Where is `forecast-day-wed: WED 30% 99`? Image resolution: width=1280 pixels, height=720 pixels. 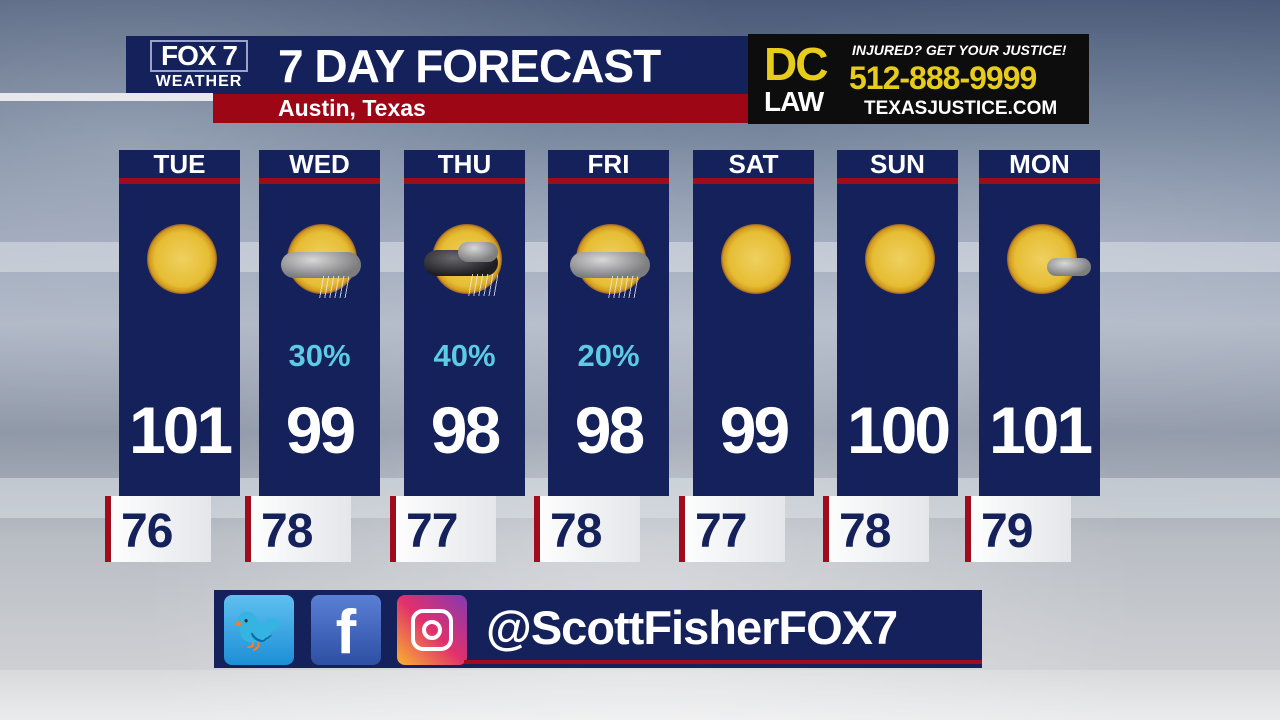 forecast-day-wed: WED 30% 99 is located at coordinates (319, 323).